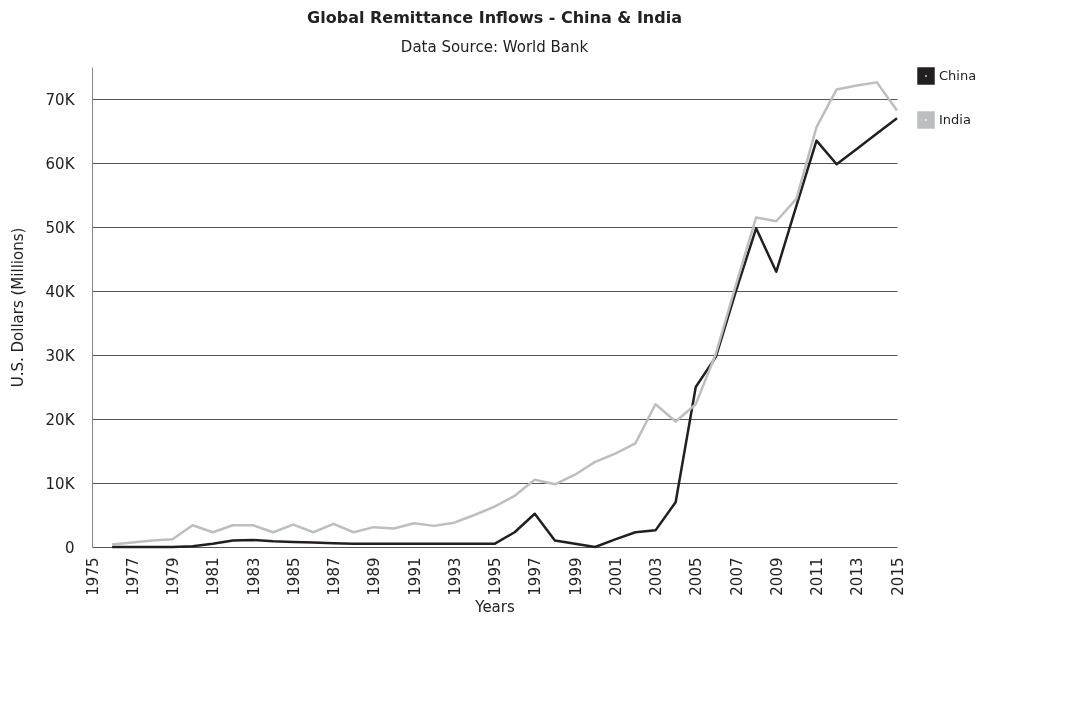 The image size is (1067, 711). What do you see at coordinates (958, 75) in the screenshot?
I see `legend-label: China` at bounding box center [958, 75].